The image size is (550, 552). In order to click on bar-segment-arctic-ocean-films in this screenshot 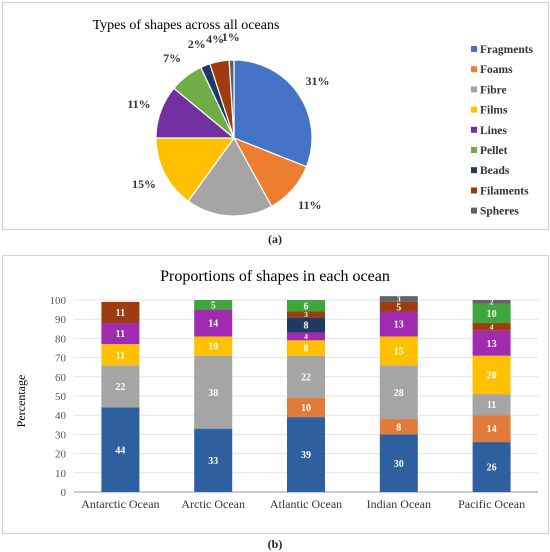, I will do `click(213, 346)`.